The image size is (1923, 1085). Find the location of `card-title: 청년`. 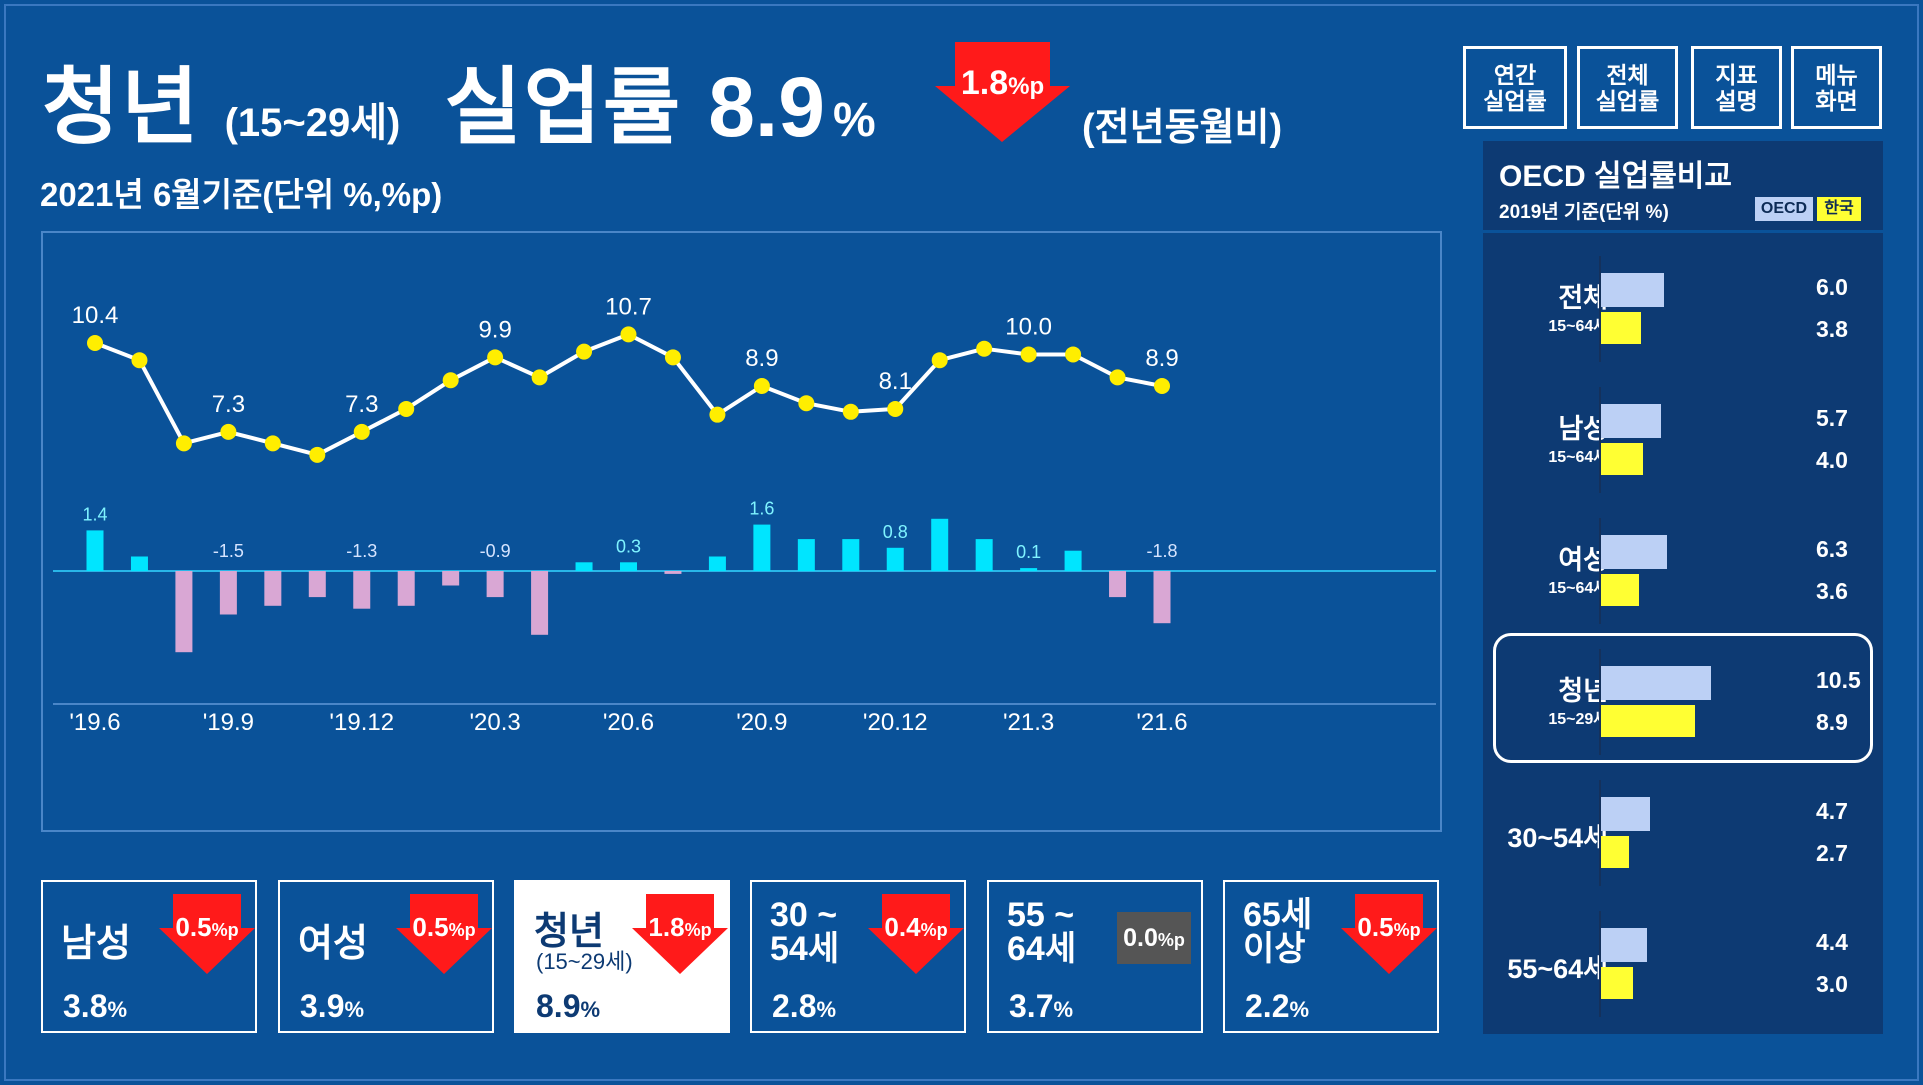

card-title: 청년 is located at coordinates (569, 932).